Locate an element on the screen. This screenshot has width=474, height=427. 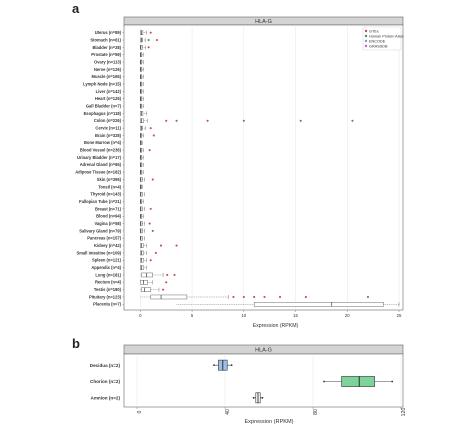
category-label: Pancreas (n=157) is located at coordinates (104, 238).